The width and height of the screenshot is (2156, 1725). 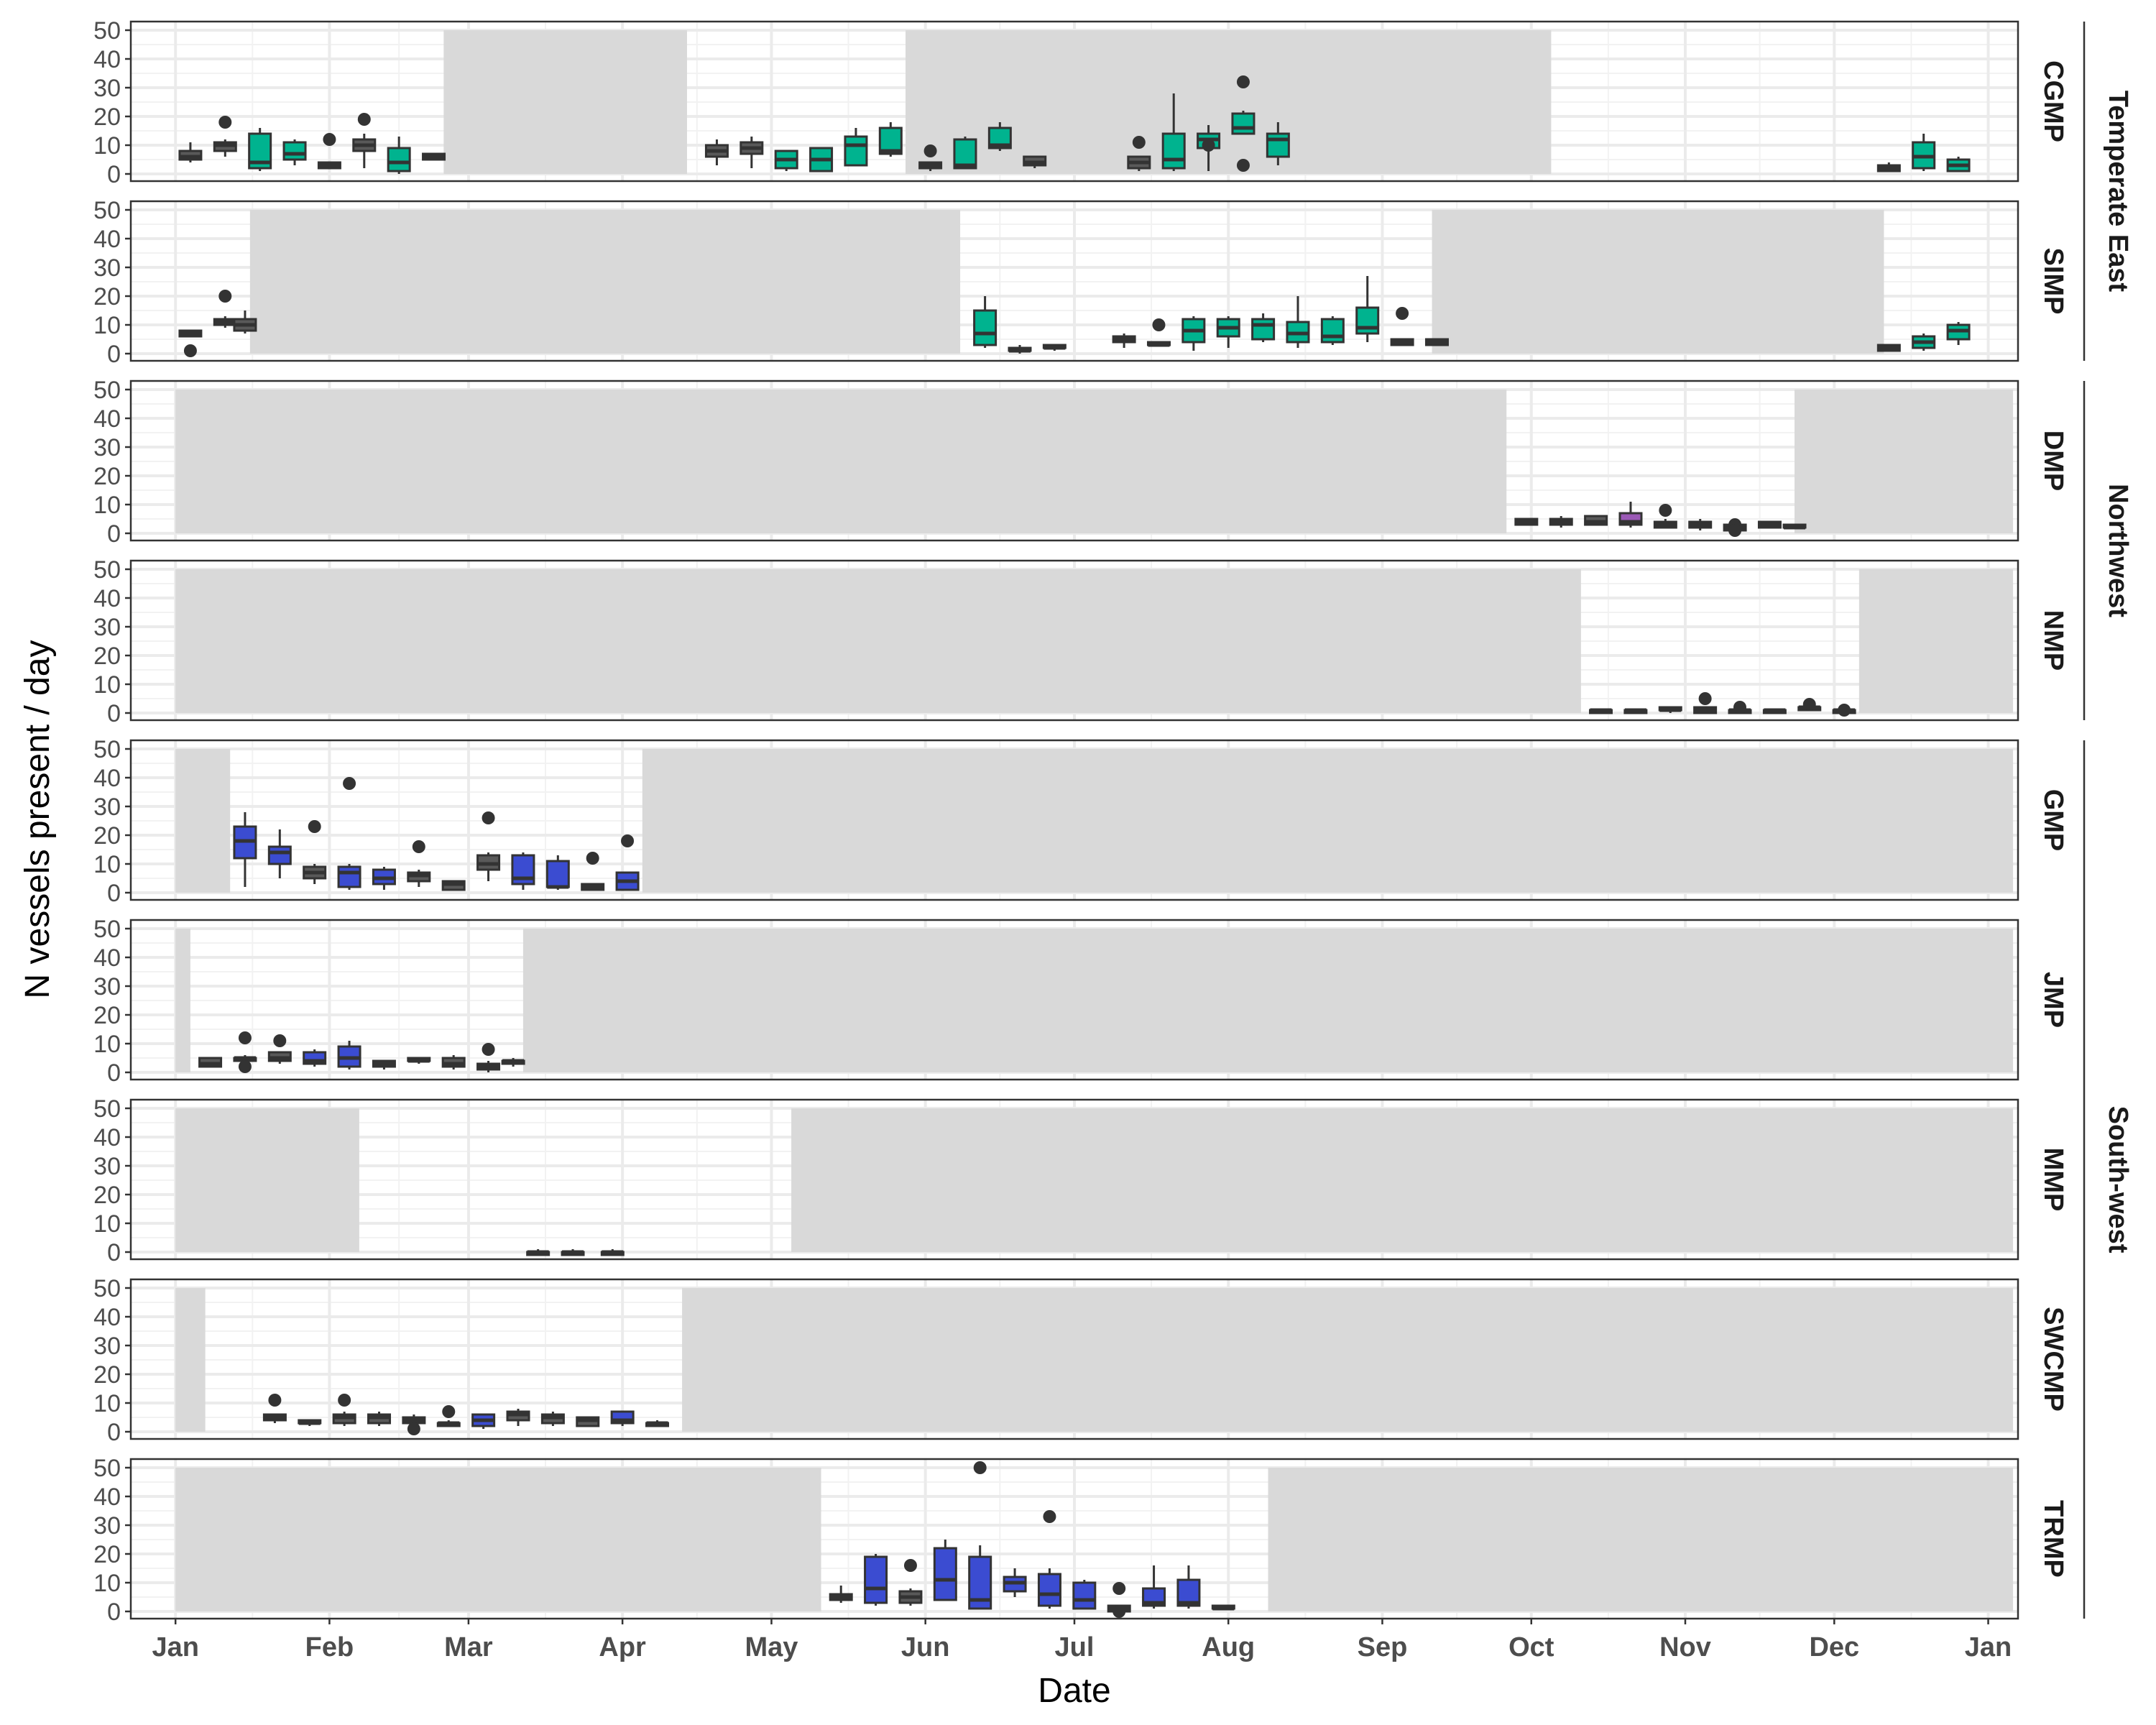 What do you see at coordinates (329, 1647) in the screenshot?
I see `x-tick-label: Feb` at bounding box center [329, 1647].